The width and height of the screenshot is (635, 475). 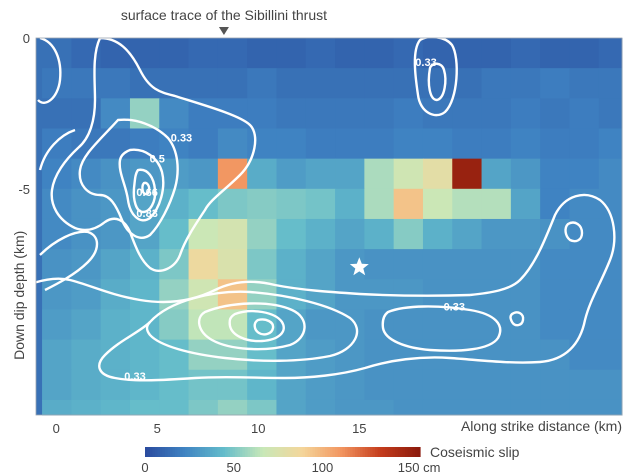 What do you see at coordinates (144, 467) in the screenshot?
I see `colorbar-tick-label: 0` at bounding box center [144, 467].